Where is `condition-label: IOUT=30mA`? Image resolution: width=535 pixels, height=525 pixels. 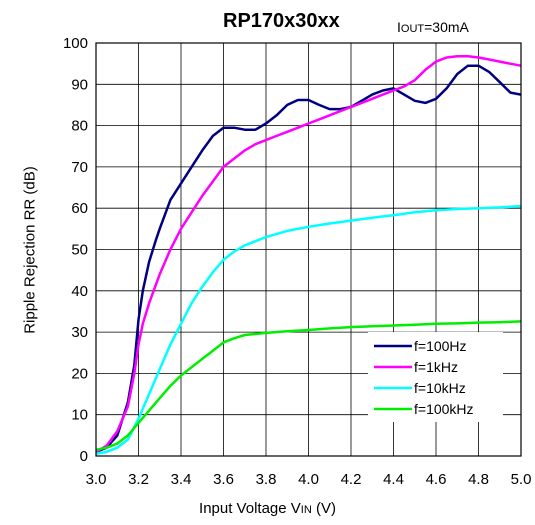 condition-label: IOUT=30mA is located at coordinates (433, 27).